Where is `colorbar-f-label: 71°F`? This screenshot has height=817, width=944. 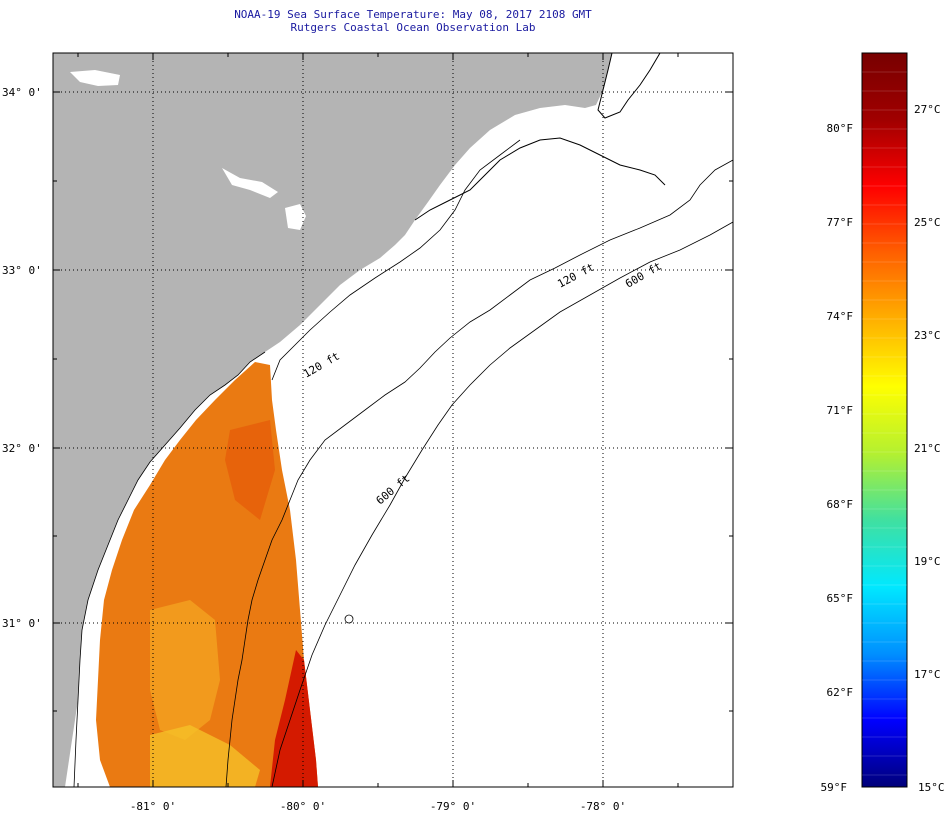
colorbar-f-label: 71°F is located at coordinates (840, 410).